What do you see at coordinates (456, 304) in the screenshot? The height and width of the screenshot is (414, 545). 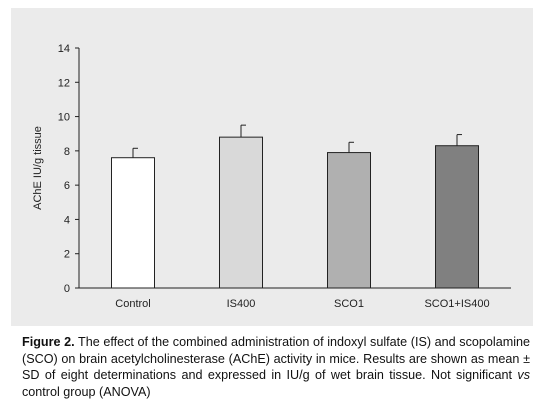 I see `category-label: SCO1+IS400` at bounding box center [456, 304].